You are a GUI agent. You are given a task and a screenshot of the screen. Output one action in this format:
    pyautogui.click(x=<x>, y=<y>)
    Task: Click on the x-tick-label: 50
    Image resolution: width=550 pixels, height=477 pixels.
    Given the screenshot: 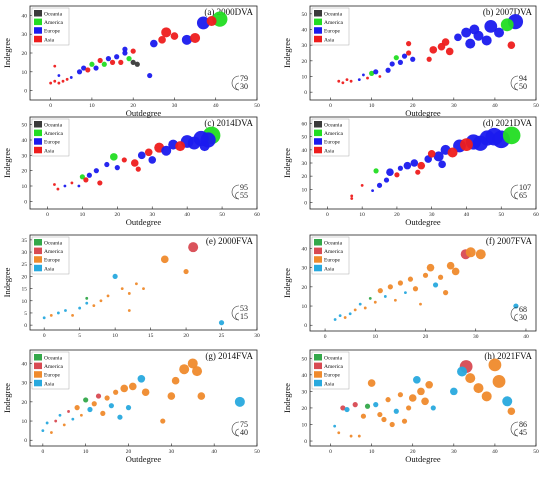 What is the action you would take?
    pyautogui.click(x=257, y=452)
    